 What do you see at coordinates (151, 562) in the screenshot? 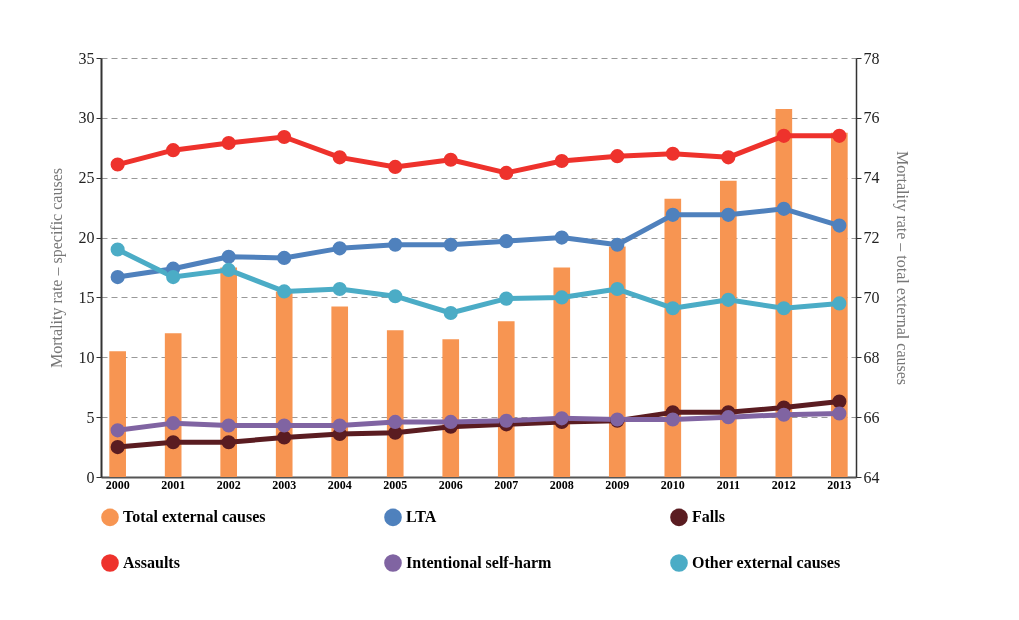
I see `legend-label: Assaults` at bounding box center [151, 562].